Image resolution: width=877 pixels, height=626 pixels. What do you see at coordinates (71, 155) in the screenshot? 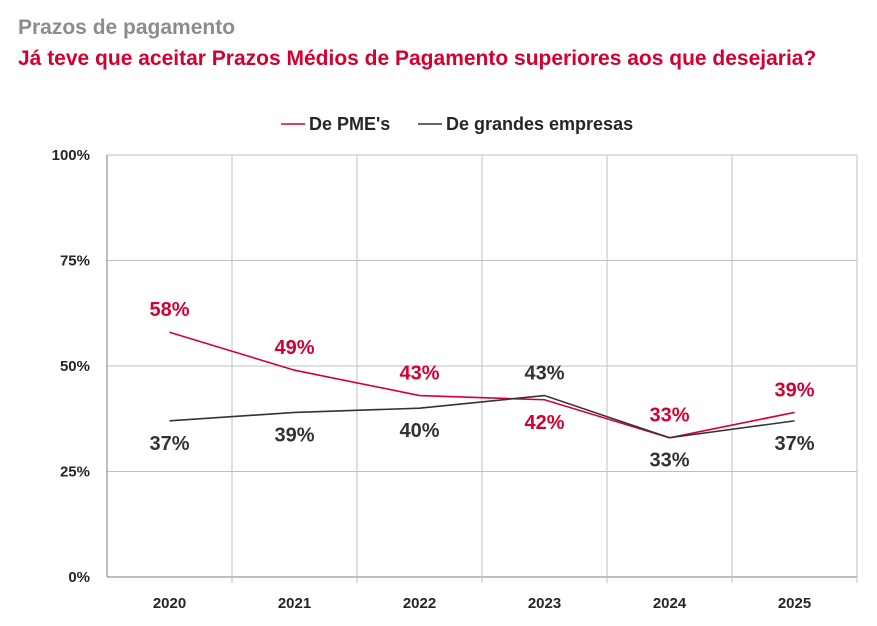
I see `y-tick-label: 100%` at bounding box center [71, 155].